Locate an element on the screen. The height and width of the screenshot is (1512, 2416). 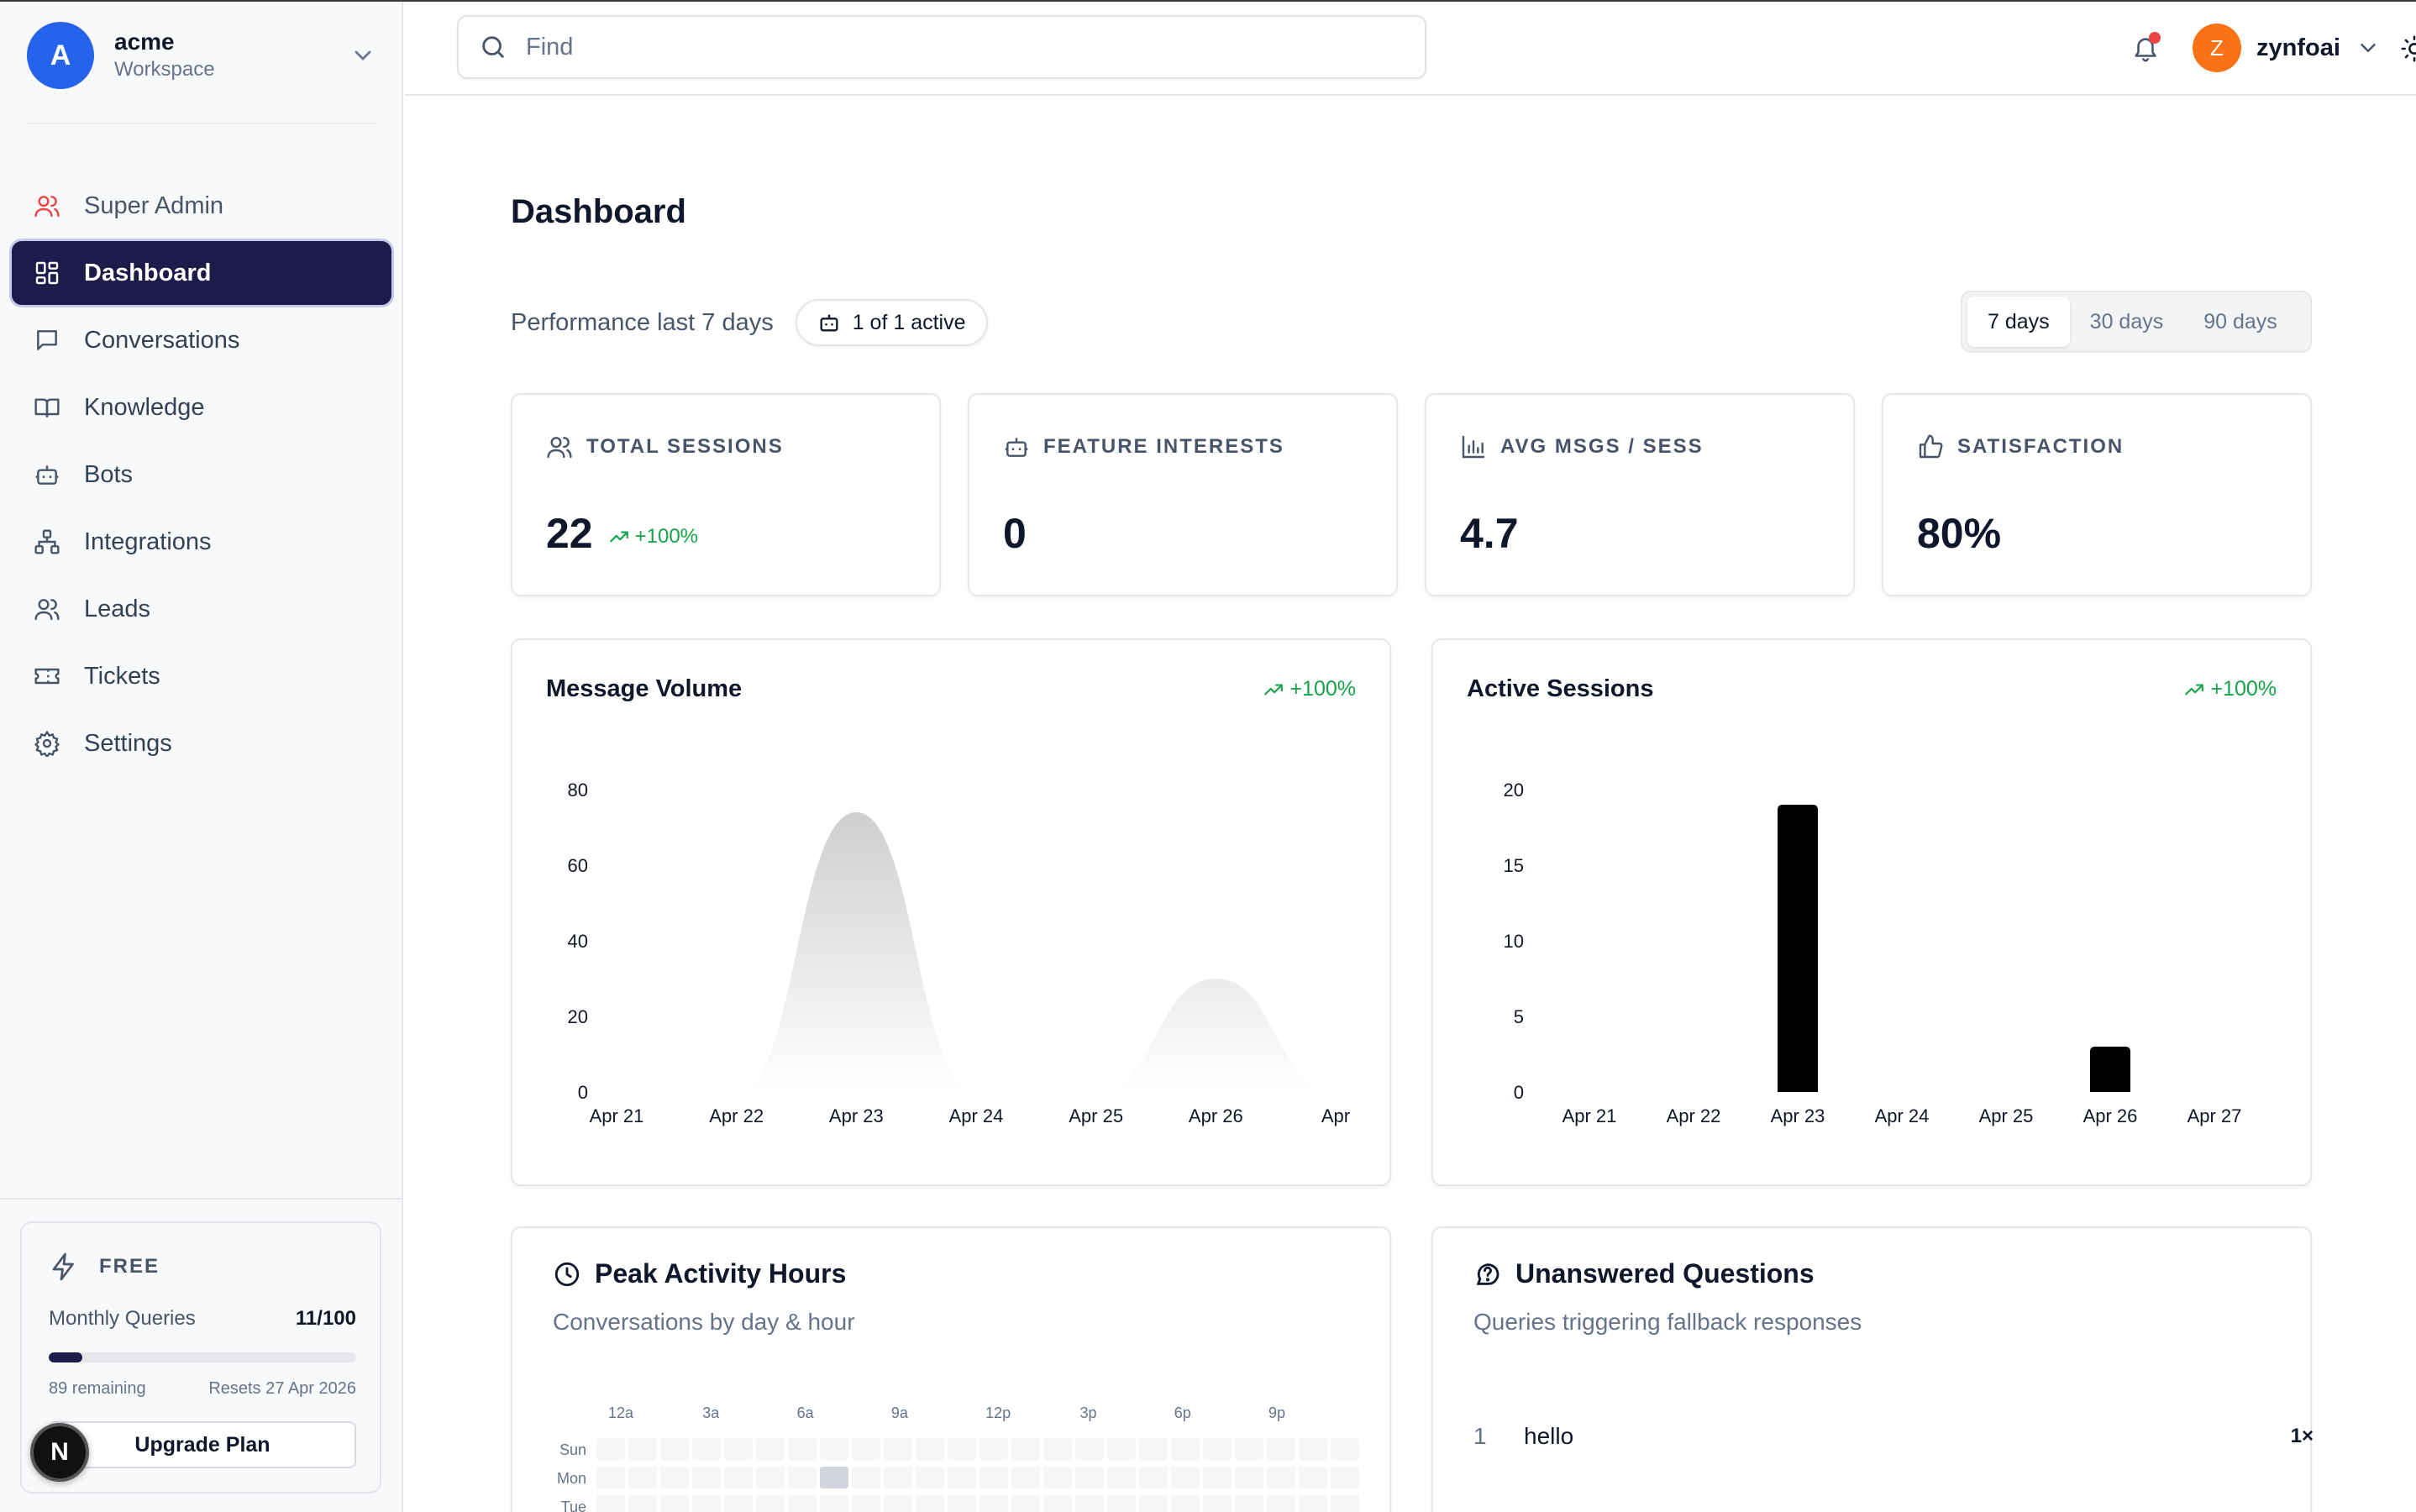
sidebar-item-bots: Bots is located at coordinates (201, 475).